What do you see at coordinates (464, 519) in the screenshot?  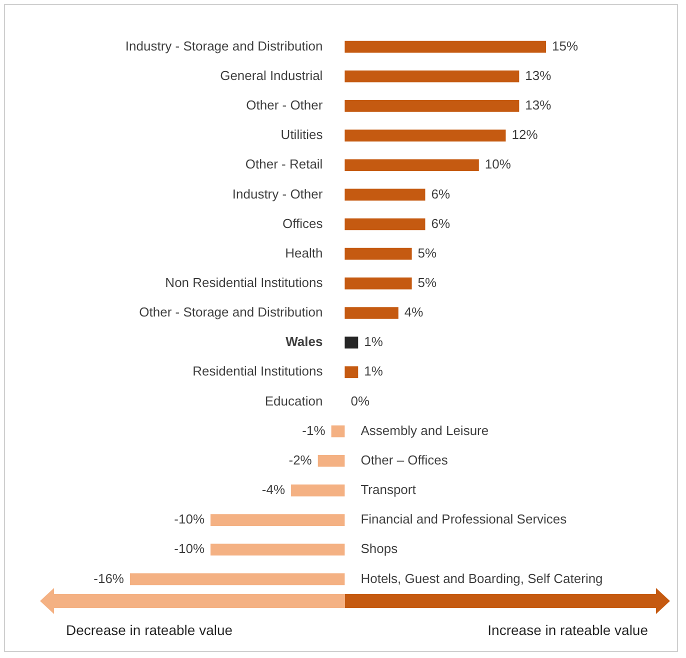 I see `y-tick-label: Financial and Professional Services` at bounding box center [464, 519].